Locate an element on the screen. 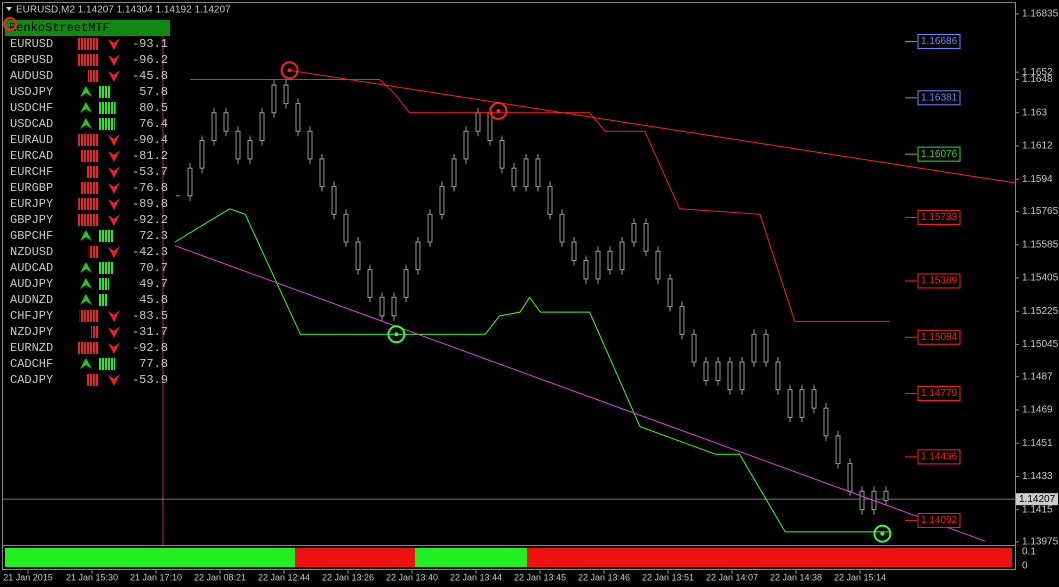 This screenshot has width=1059, height=587. y-tick-label: 1.1415 is located at coordinates (1037, 509).